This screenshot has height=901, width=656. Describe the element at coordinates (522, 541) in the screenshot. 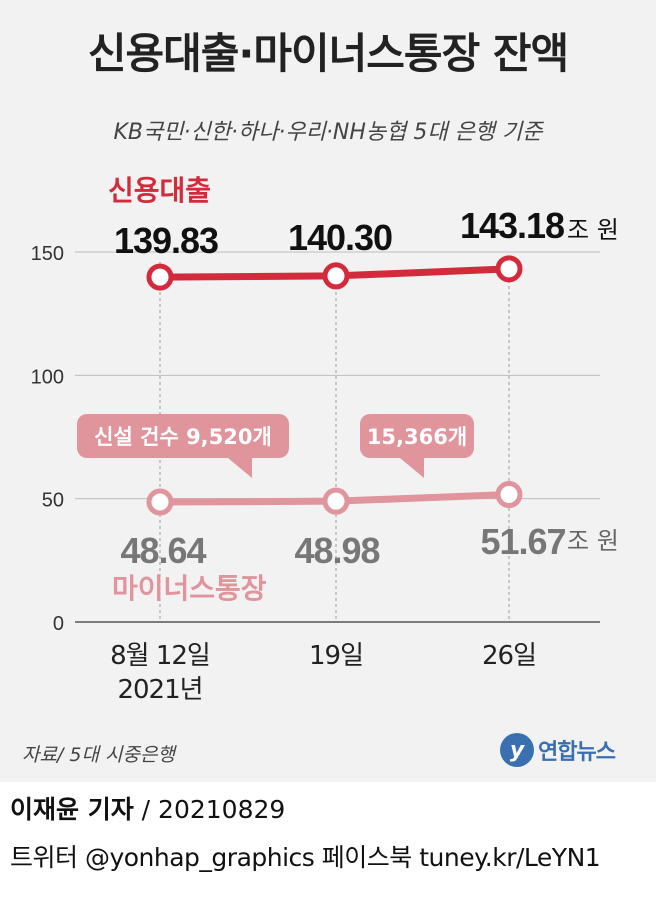

I see `data-label-overdraft: 51.67` at that location.